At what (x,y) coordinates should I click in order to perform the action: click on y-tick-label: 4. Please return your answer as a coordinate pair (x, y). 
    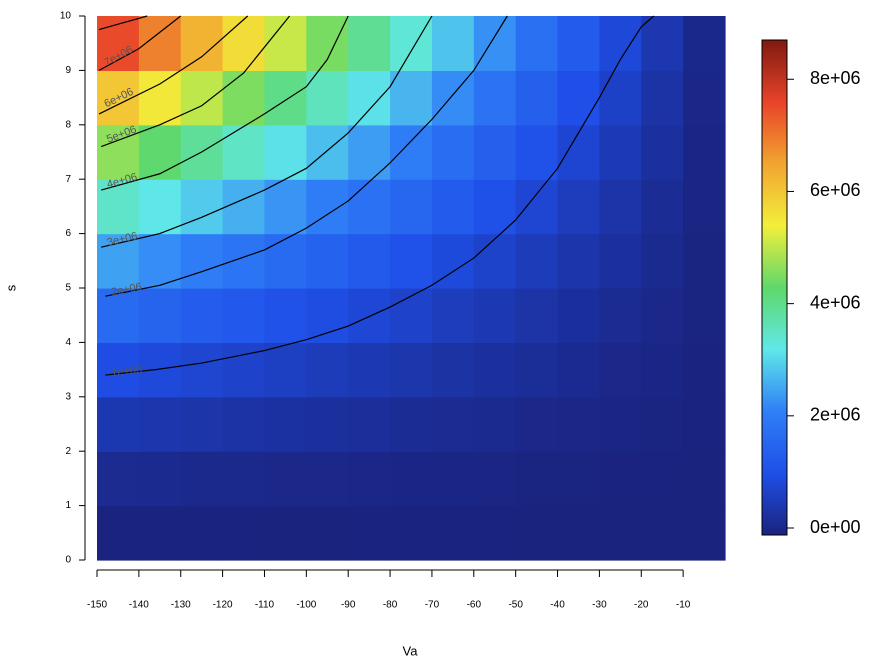
    Looking at the image, I should click on (68, 342).